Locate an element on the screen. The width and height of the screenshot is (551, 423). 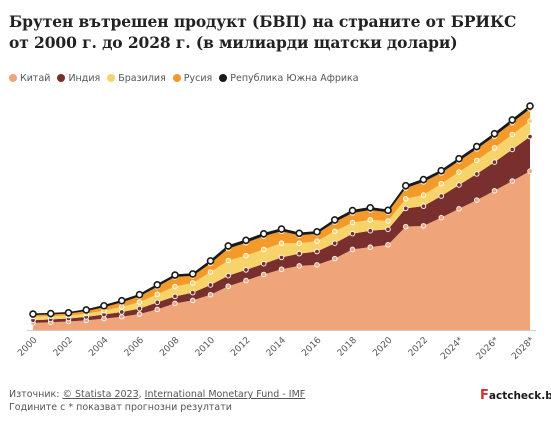
data-point-Република Южна Африка-2010 is located at coordinates (210, 261).